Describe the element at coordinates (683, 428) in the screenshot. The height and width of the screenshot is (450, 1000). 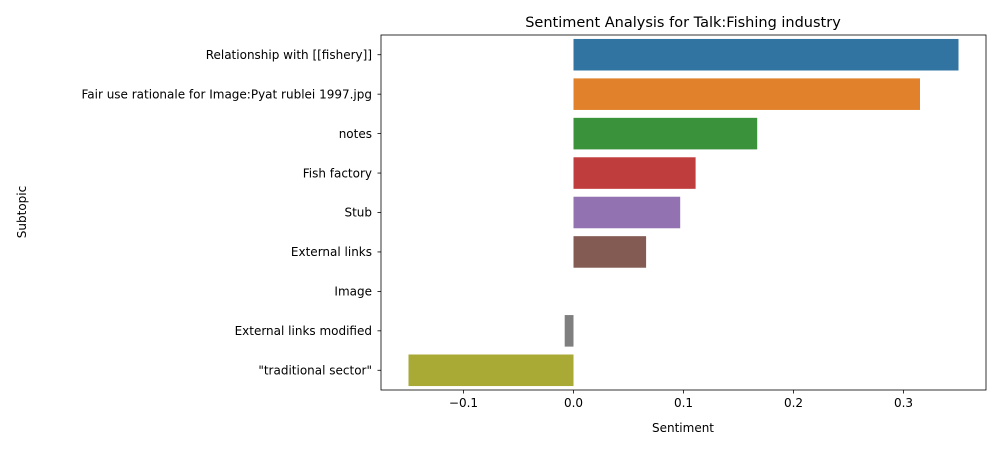
I see `x-axis-title: Sentiment` at that location.